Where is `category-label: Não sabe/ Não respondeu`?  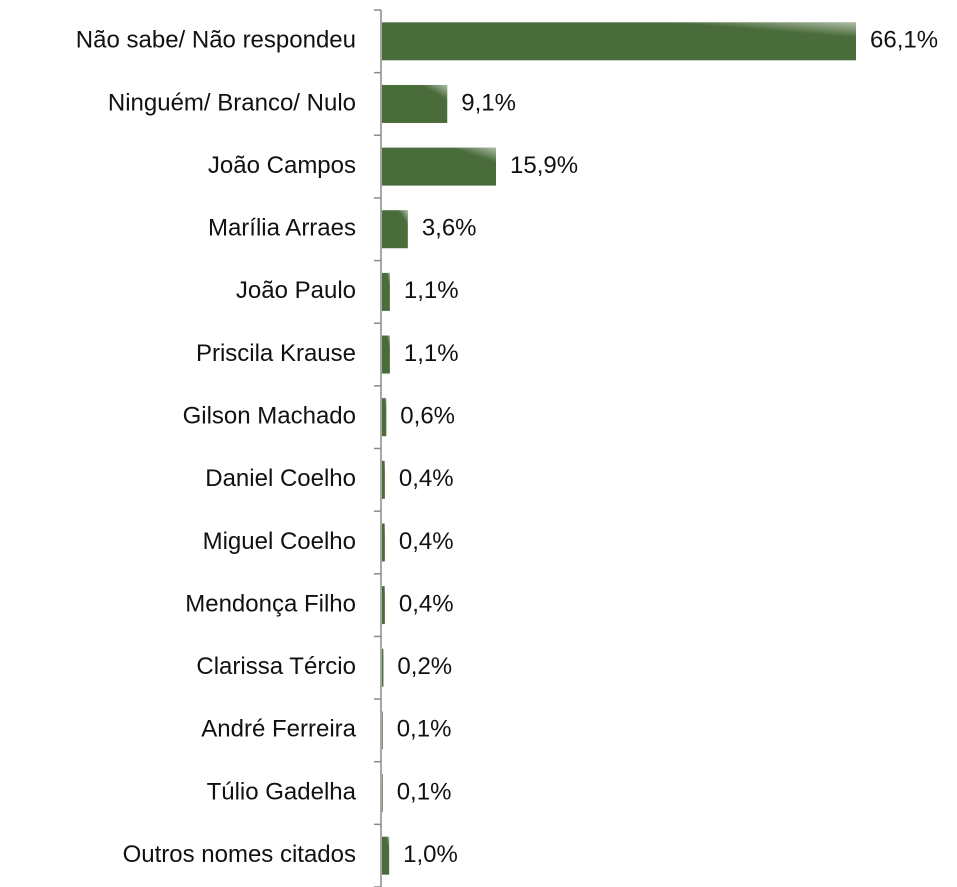
category-label: Não sabe/ Não respondeu is located at coordinates (216, 40).